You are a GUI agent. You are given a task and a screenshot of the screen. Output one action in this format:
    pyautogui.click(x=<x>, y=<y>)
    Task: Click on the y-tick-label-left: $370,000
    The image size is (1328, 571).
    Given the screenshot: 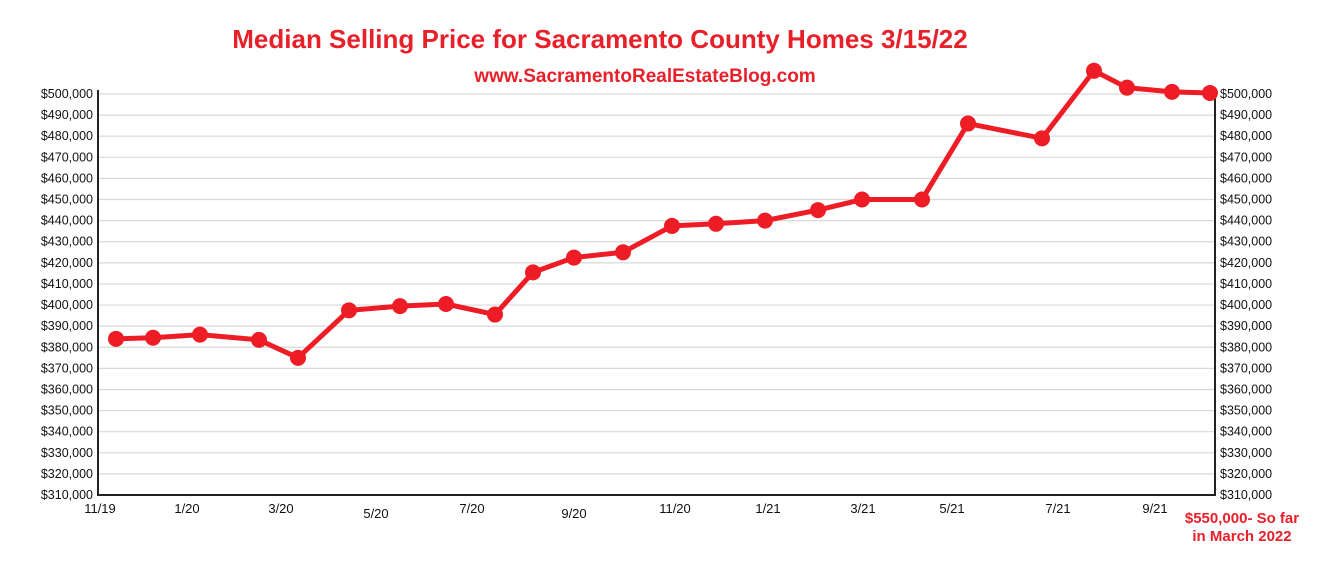 What is the action you would take?
    pyautogui.click(x=67, y=368)
    